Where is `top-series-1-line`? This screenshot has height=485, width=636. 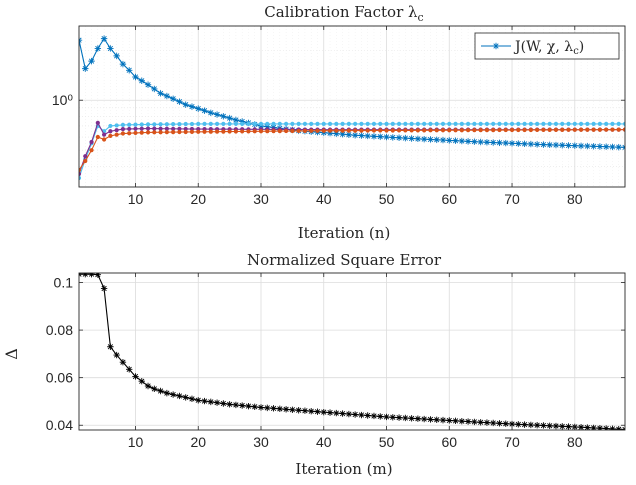
top-series-1-line is located at coordinates (352, 151).